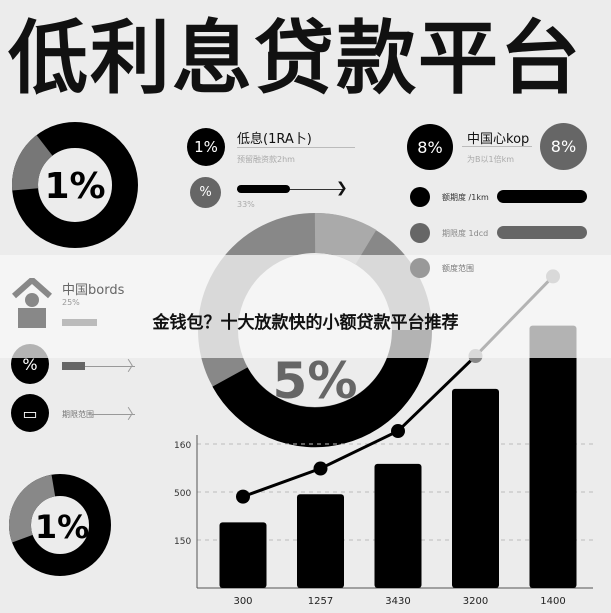 This screenshot has height=613, width=611. Describe the element at coordinates (491, 159) in the screenshot. I see `china-subtitle: 为B以1倍km` at that location.